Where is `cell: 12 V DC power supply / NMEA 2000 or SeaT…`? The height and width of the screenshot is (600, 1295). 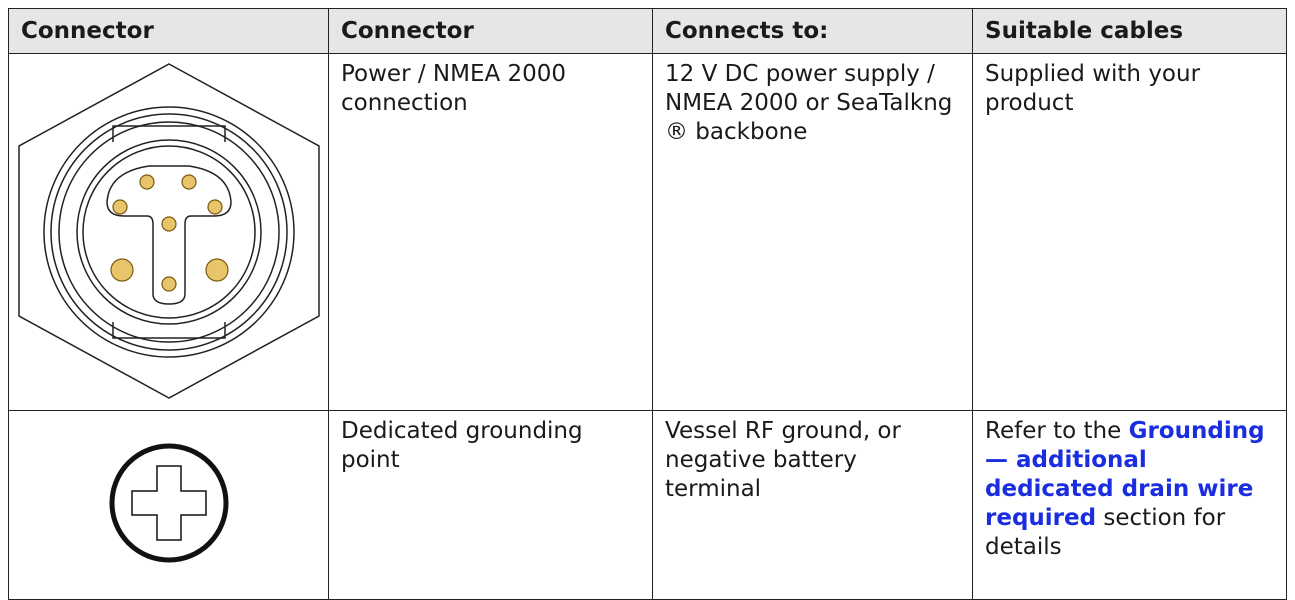 cell: 12 V DC power supply / NMEA 2000 or SeaT… is located at coordinates (812, 232).